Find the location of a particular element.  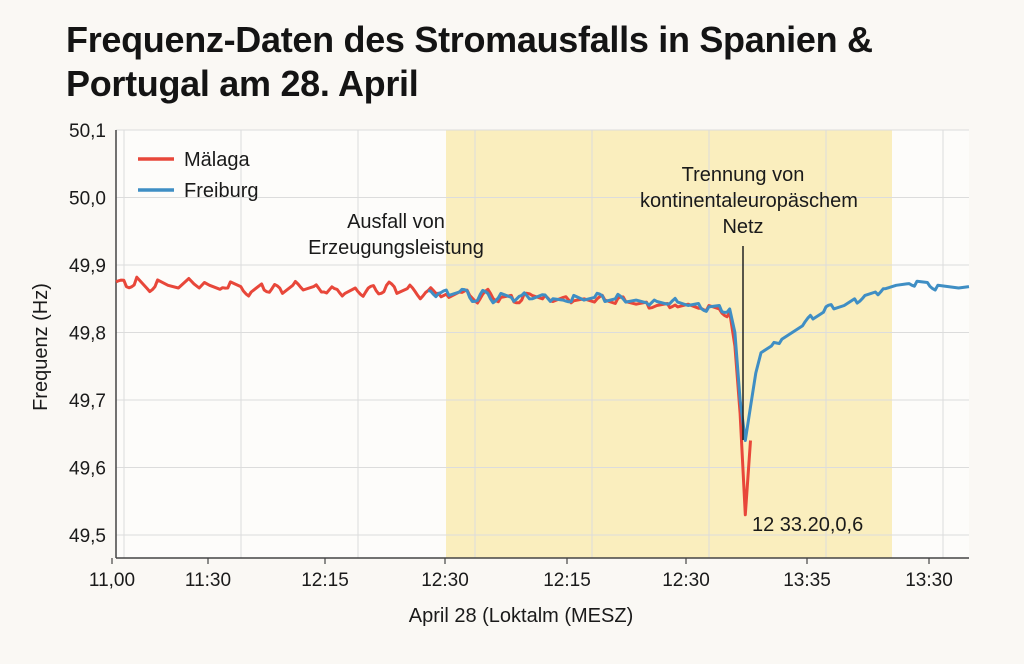

x-axis-title: April 28 (Loktalm (MESZ) is located at coordinates (521, 616).